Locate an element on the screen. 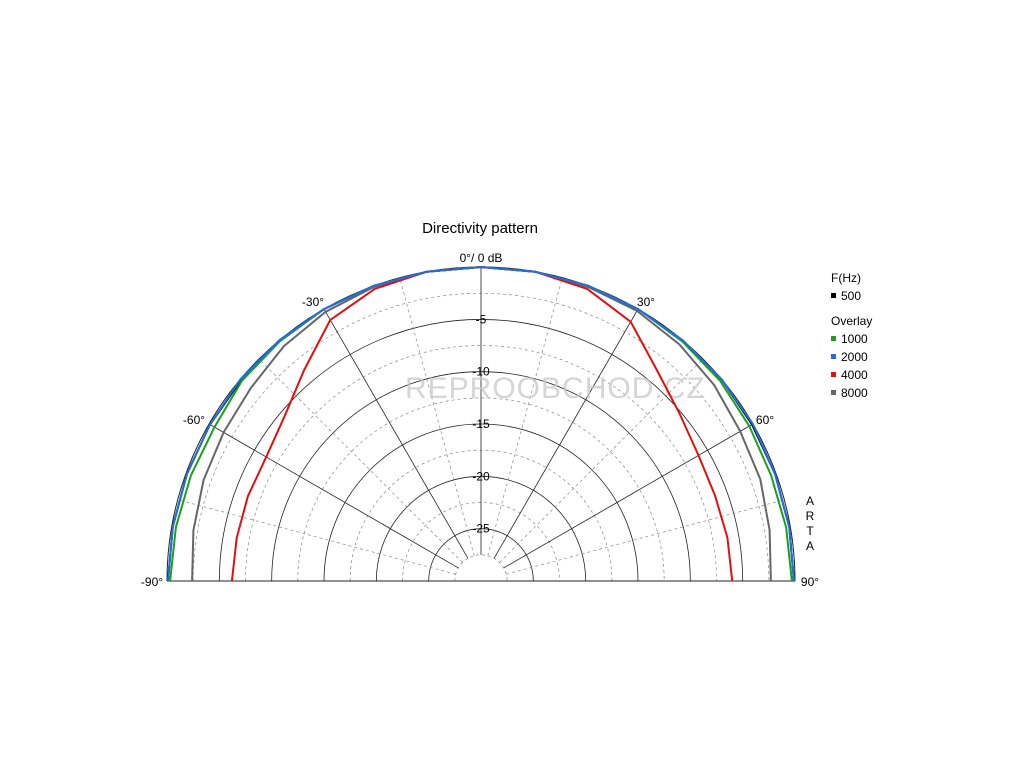  radial-label: -15 is located at coordinates (481, 424).